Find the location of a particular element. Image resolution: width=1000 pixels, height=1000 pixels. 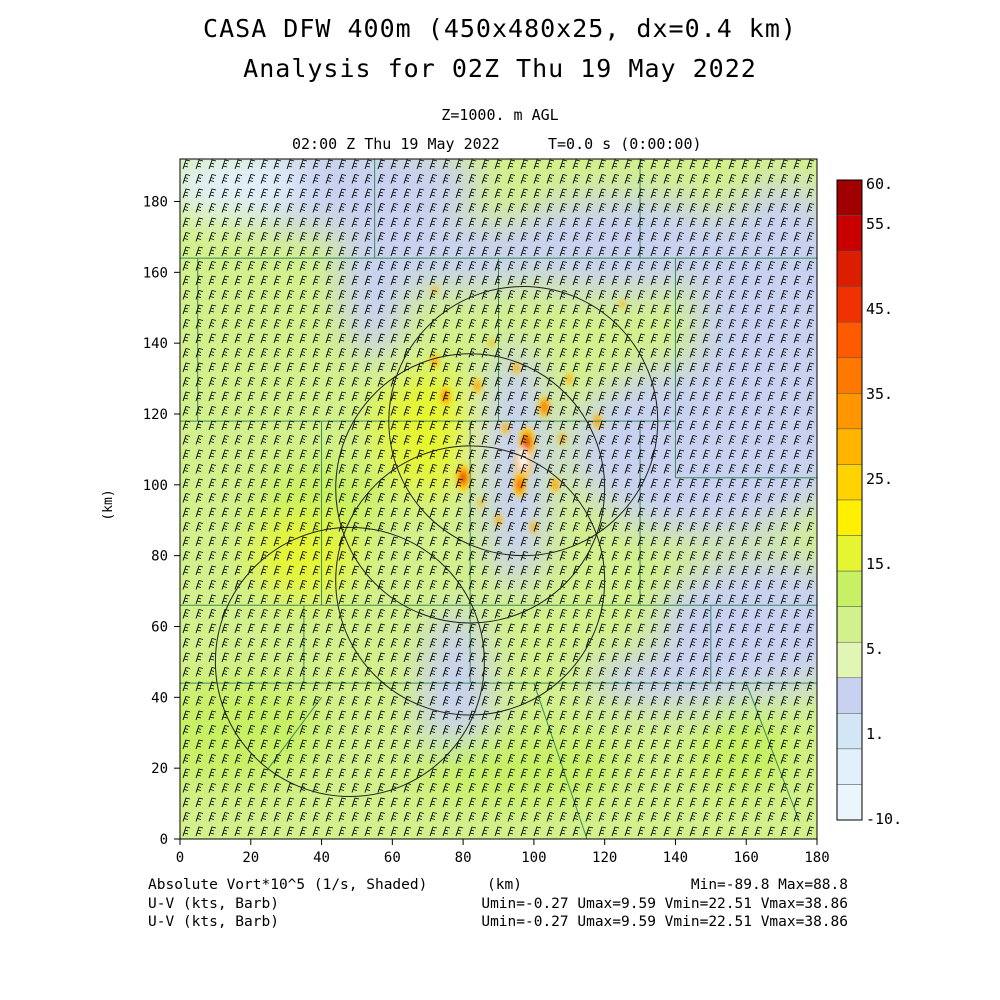

colorbar-label: 60. is located at coordinates (879, 184).